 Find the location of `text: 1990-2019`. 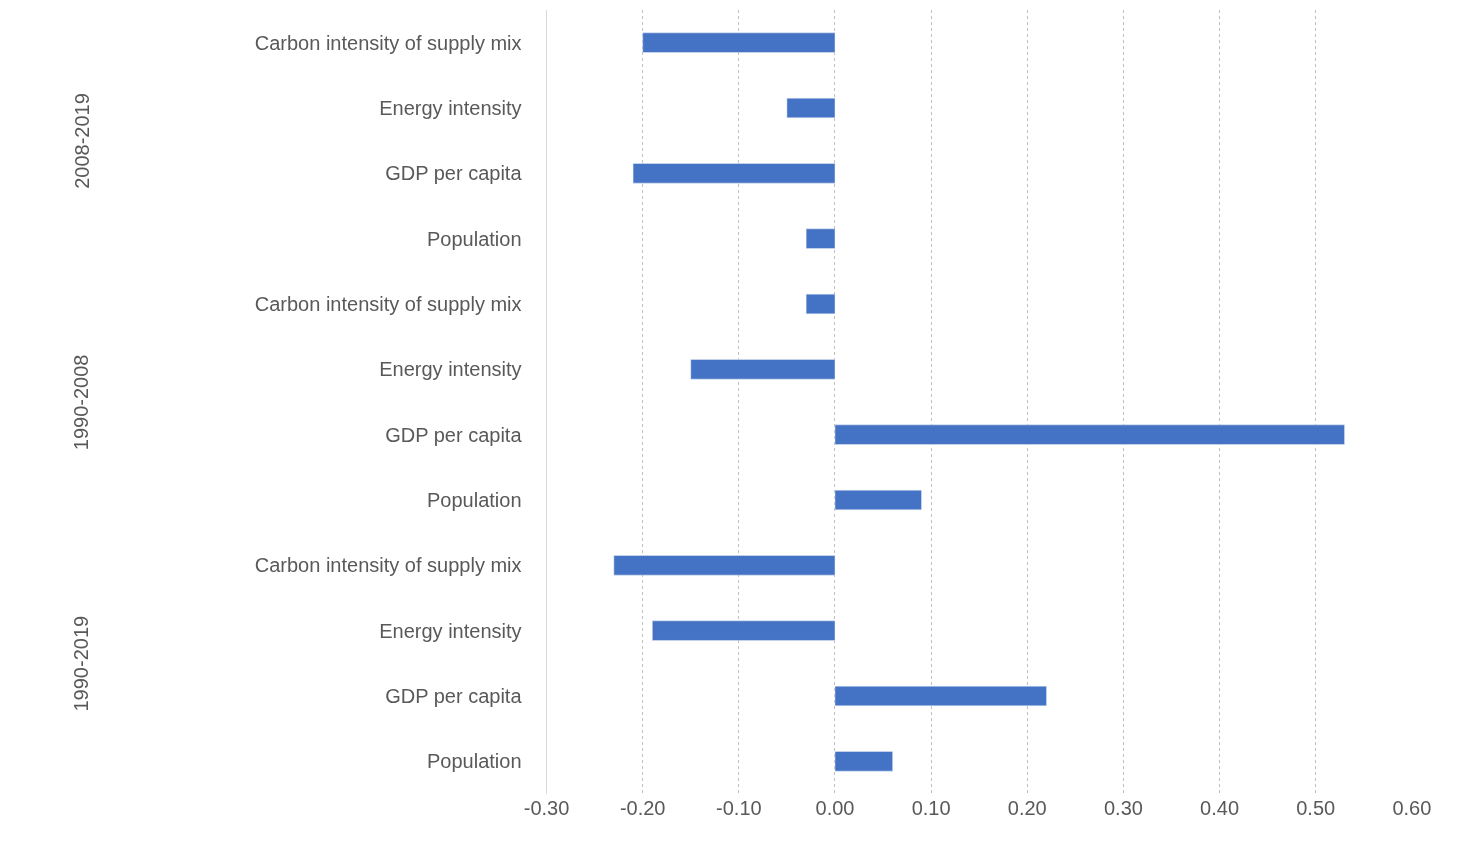

text: 1990-2019 is located at coordinates (80, 663).